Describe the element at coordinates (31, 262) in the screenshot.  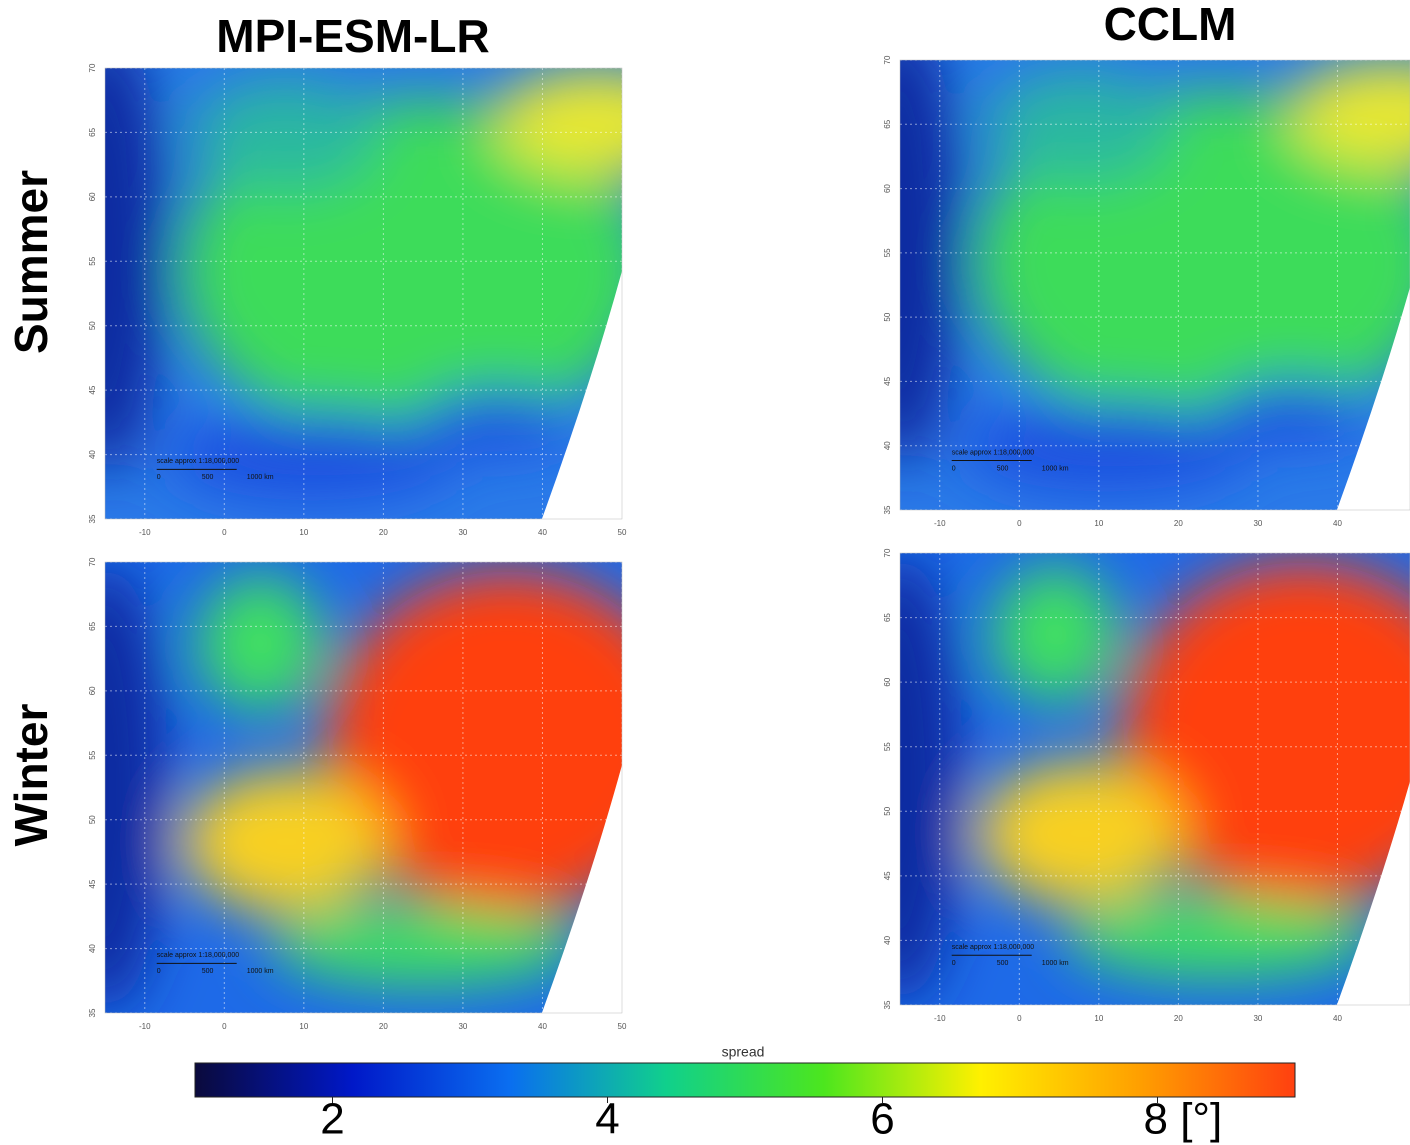
I see `row-label: Summer` at that location.